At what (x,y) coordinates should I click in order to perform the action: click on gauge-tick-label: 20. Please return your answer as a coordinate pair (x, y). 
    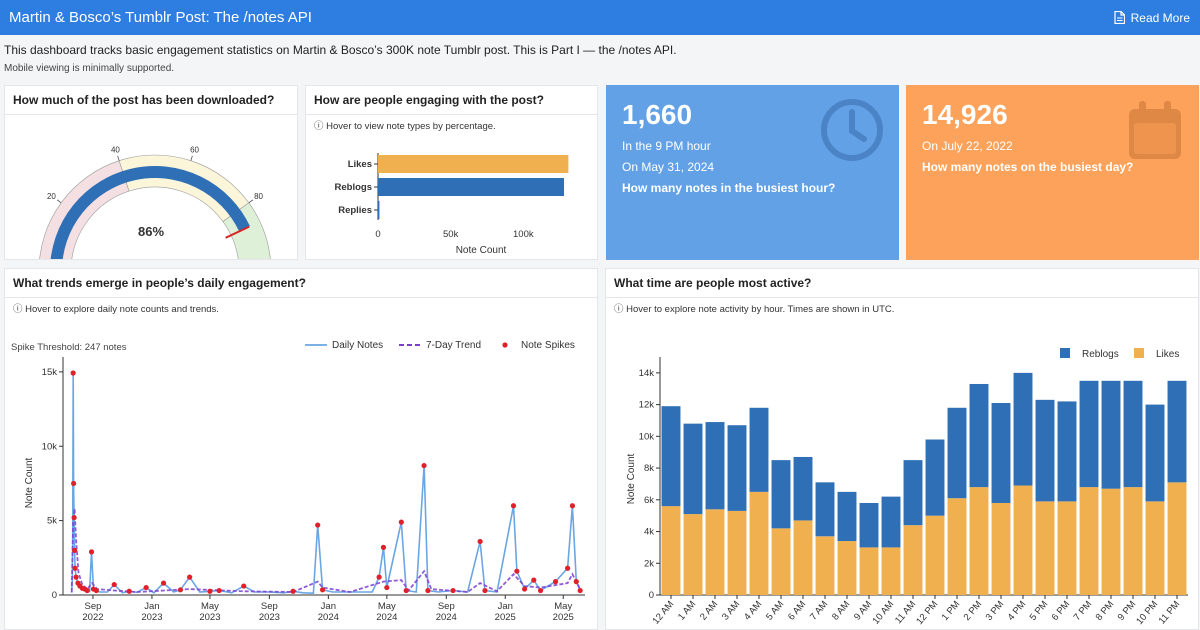
    Looking at the image, I should click on (51, 196).